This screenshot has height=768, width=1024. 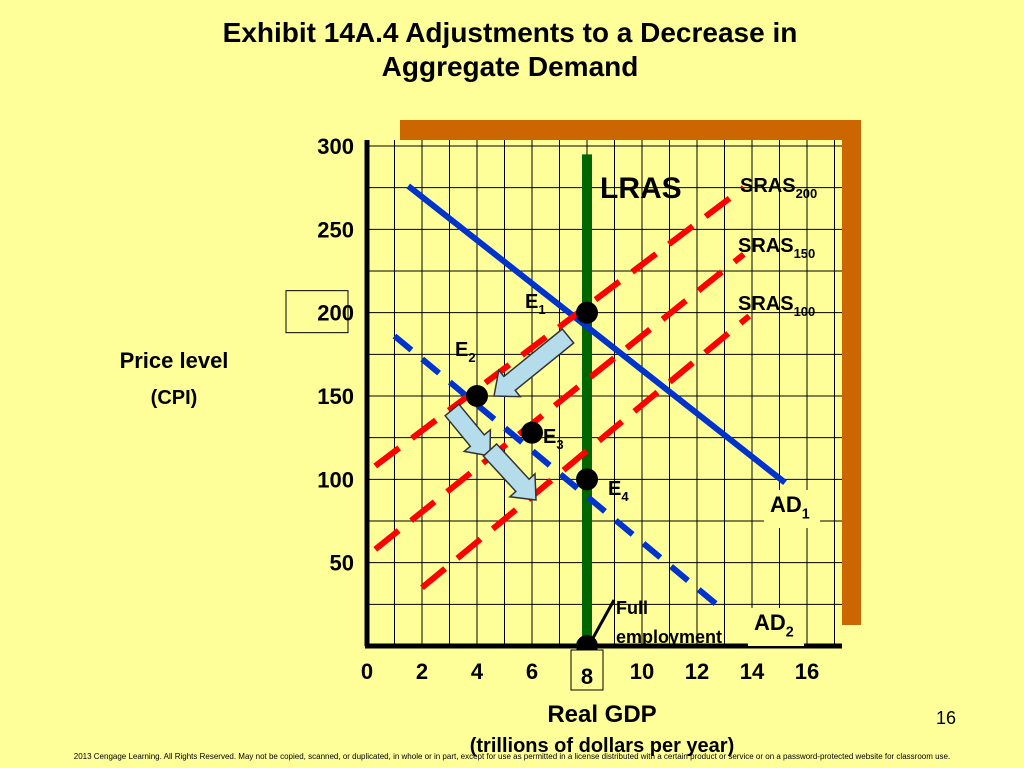 What do you see at coordinates (335, 396) in the screenshot?
I see `y-tick-label: 150` at bounding box center [335, 396].